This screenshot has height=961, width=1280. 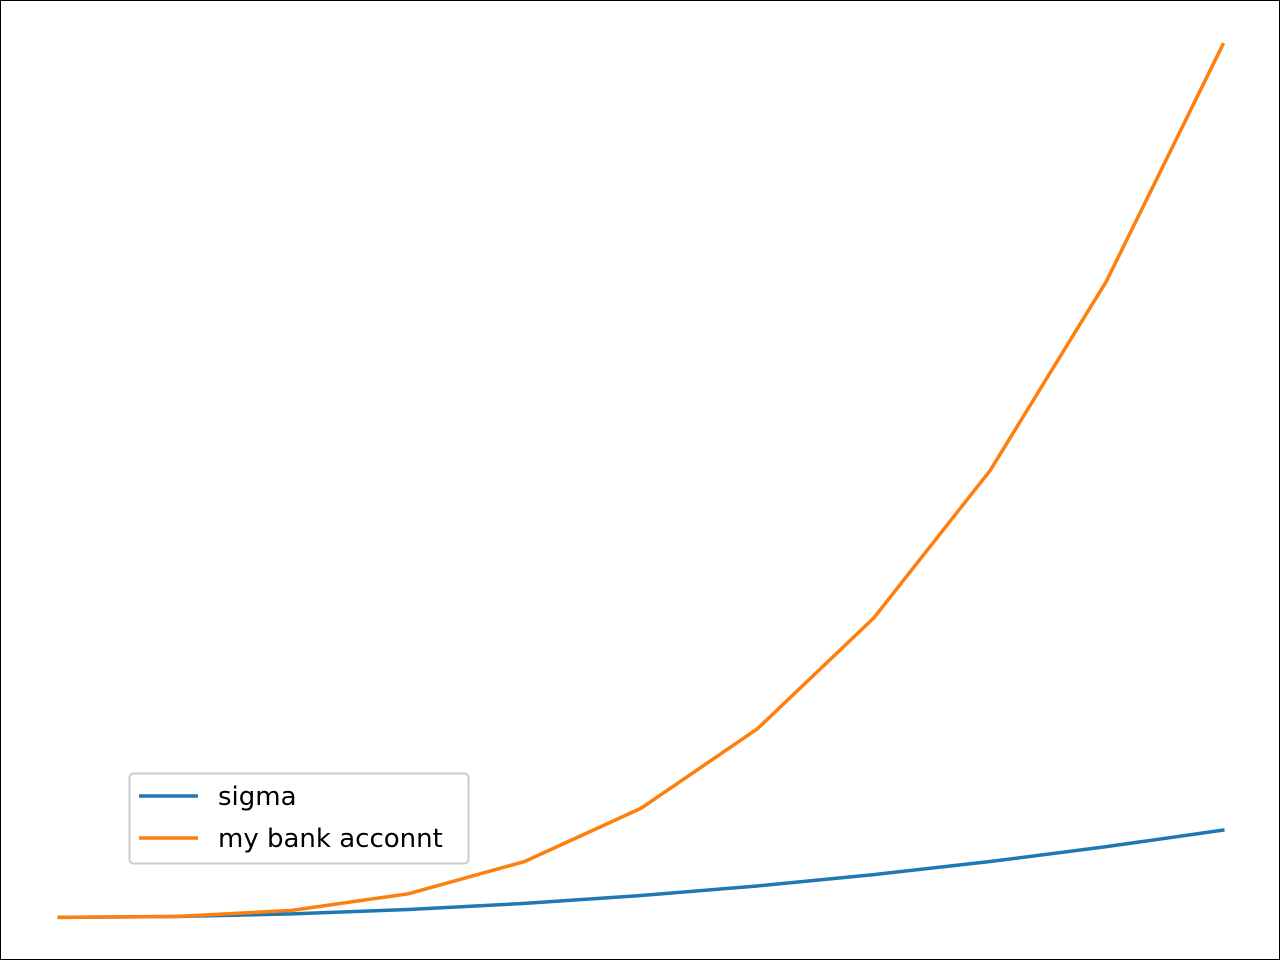 What do you see at coordinates (330, 839) in the screenshot?
I see `legend-label-my-bank-acconnt: my bank acconnt` at bounding box center [330, 839].